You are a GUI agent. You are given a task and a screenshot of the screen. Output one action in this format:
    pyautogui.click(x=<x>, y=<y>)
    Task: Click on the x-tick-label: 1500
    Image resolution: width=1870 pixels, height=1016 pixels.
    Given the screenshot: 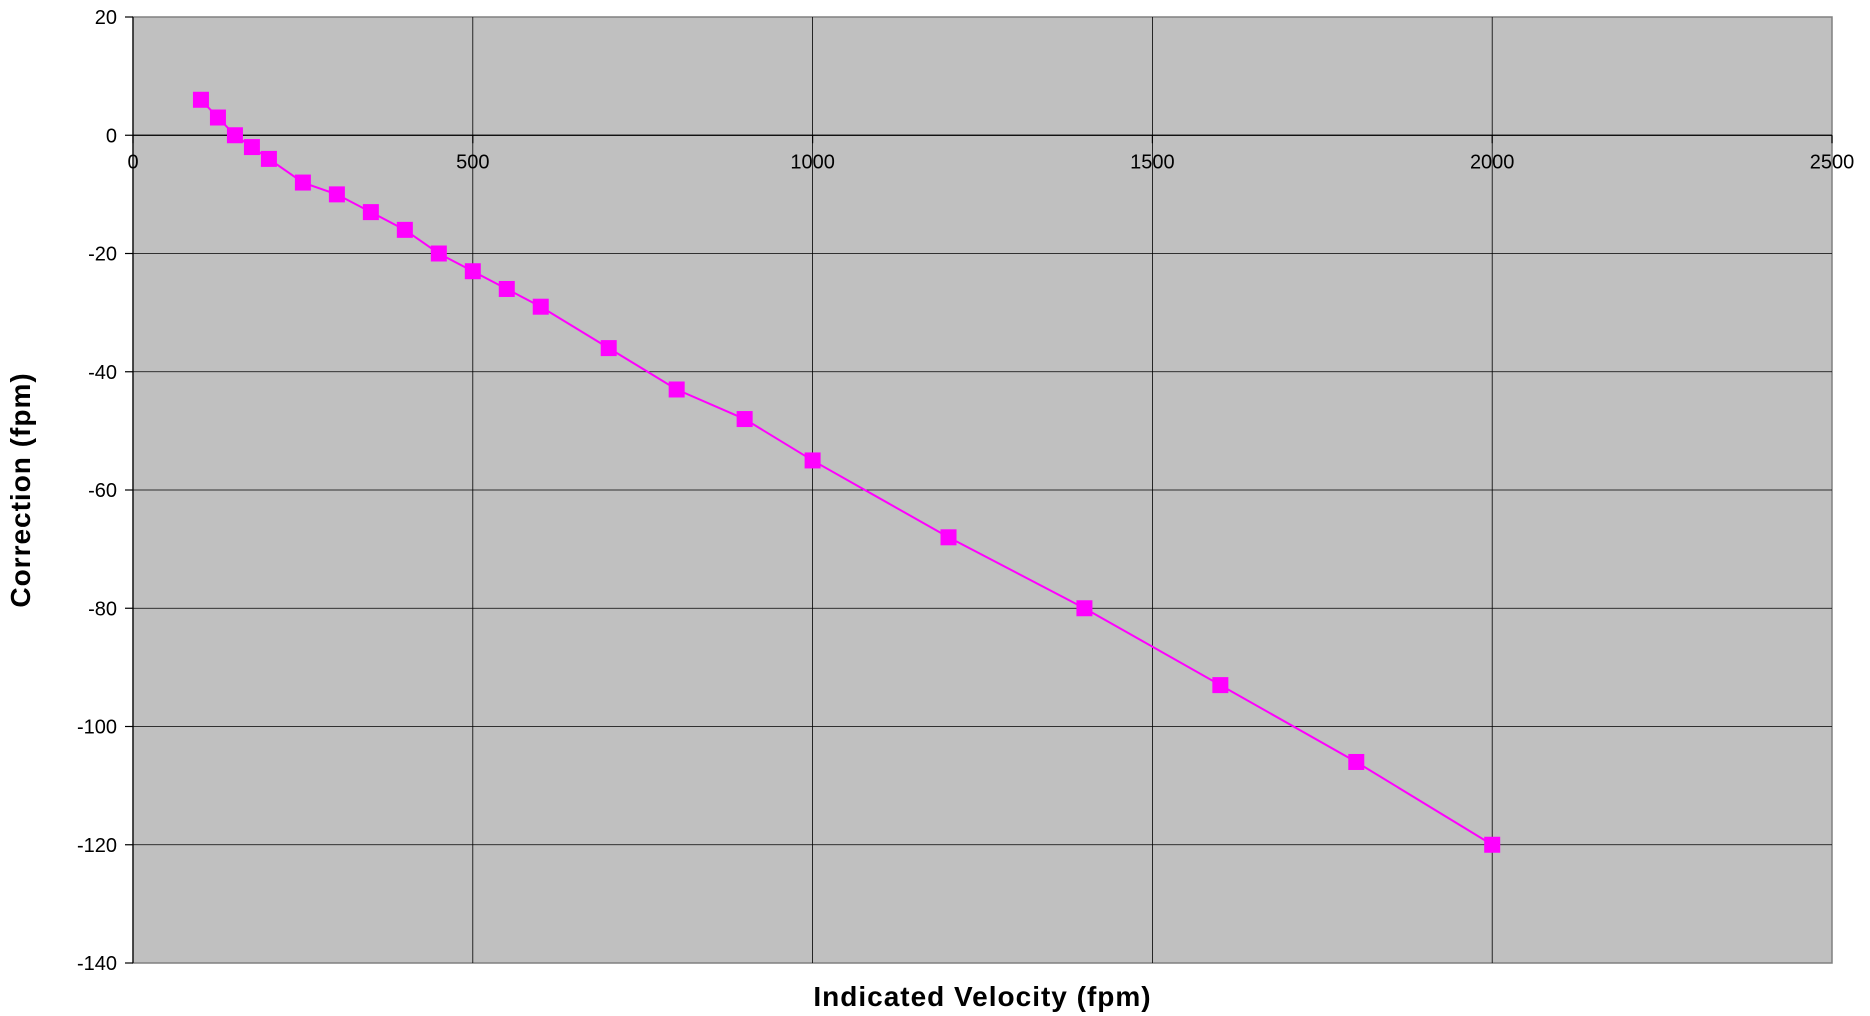 What is the action you would take?
    pyautogui.click(x=1152, y=162)
    